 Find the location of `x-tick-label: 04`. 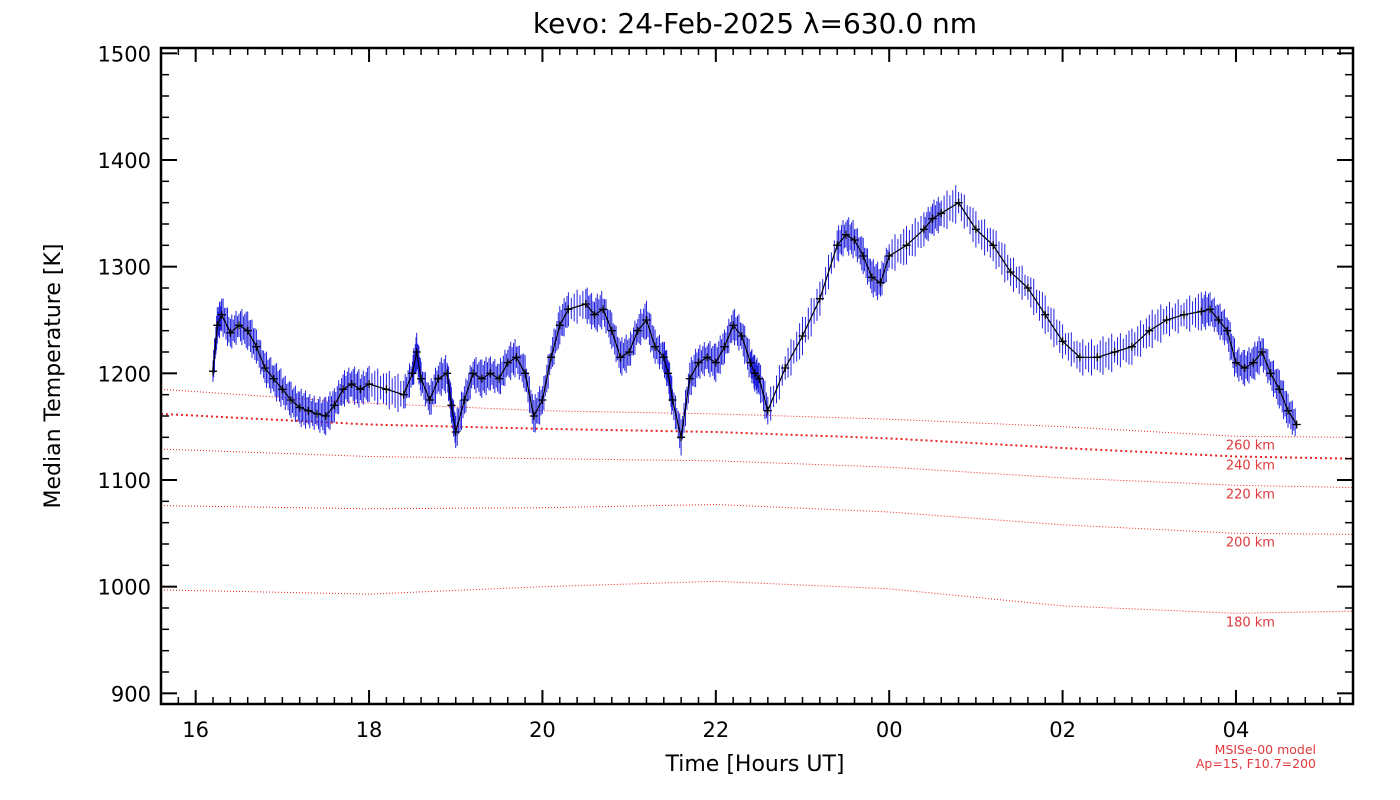

x-tick-label: 04 is located at coordinates (1236, 730).